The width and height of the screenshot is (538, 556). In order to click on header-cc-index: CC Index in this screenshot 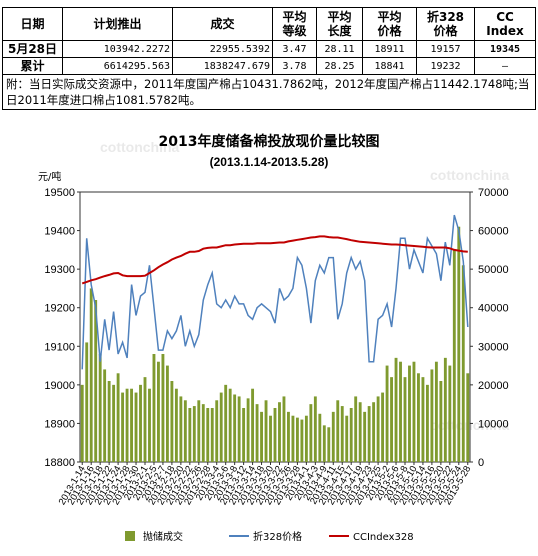, I will do `click(505, 24)`.